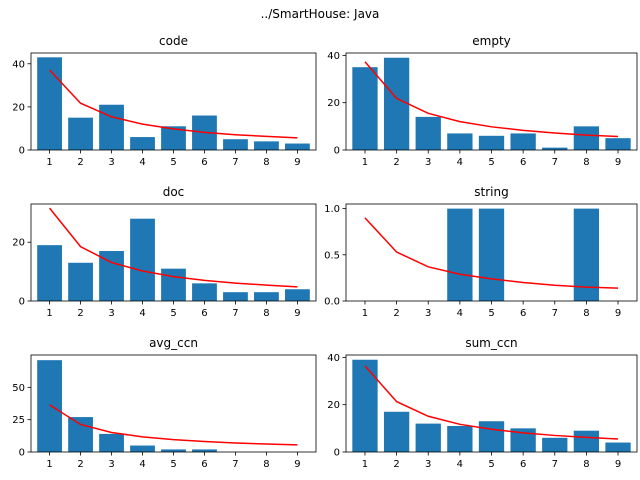 The height and width of the screenshot is (480, 640). What do you see at coordinates (164, 403) in the screenshot?
I see `subplot-avg_ccn: avg_ccn 1 2 3 4 5 6 7 8 9 0 25 50` at bounding box center [164, 403].